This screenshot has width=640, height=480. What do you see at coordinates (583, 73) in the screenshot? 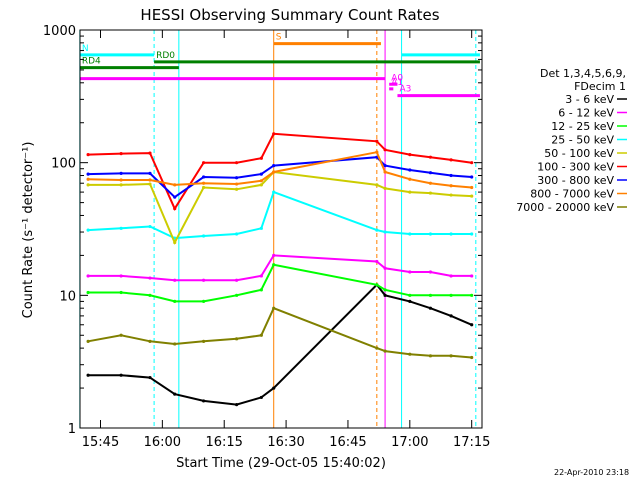
I see `legend-header-1: Det 1,3,4,5,6,9,` at bounding box center [583, 73].